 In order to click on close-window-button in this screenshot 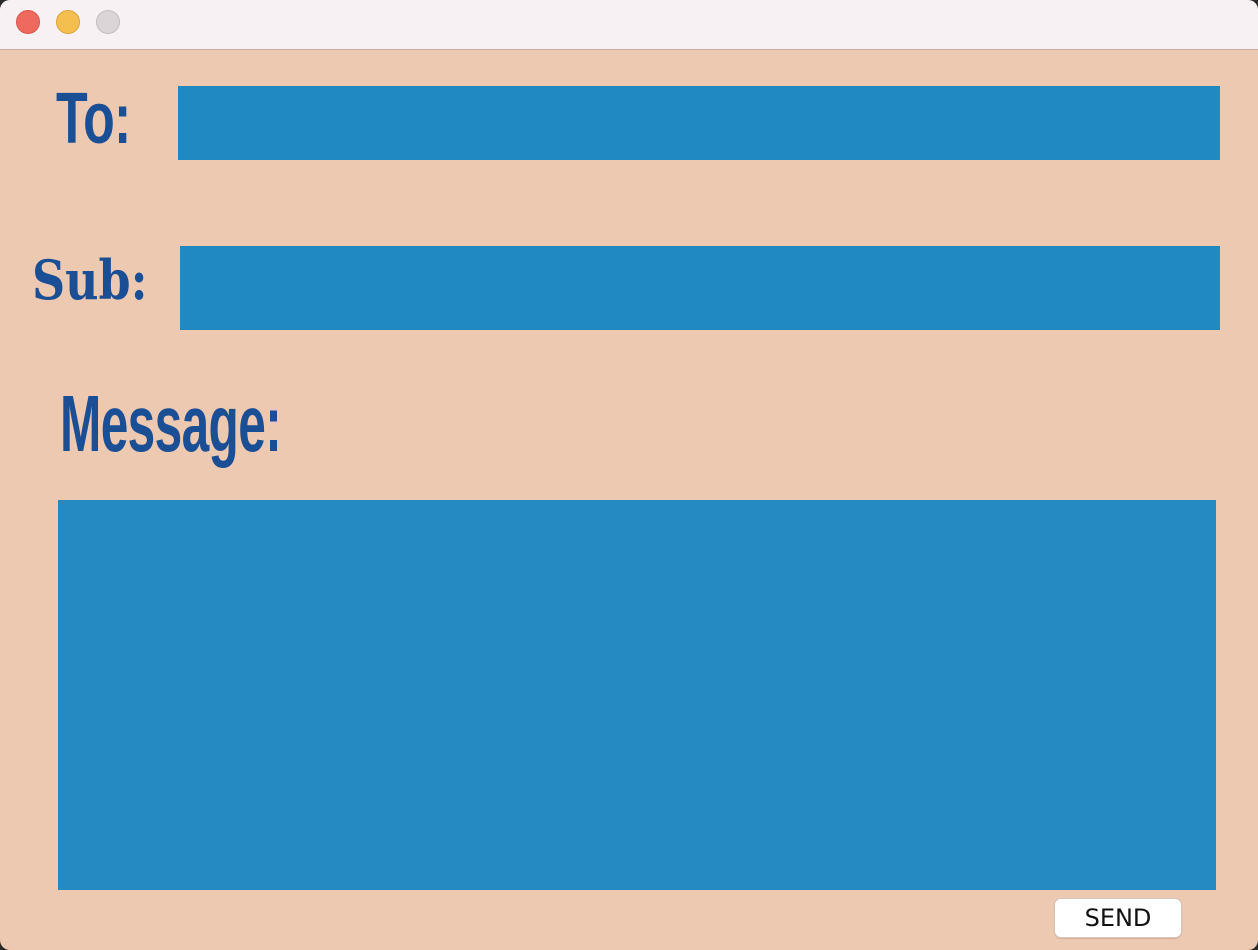, I will do `click(28, 22)`.